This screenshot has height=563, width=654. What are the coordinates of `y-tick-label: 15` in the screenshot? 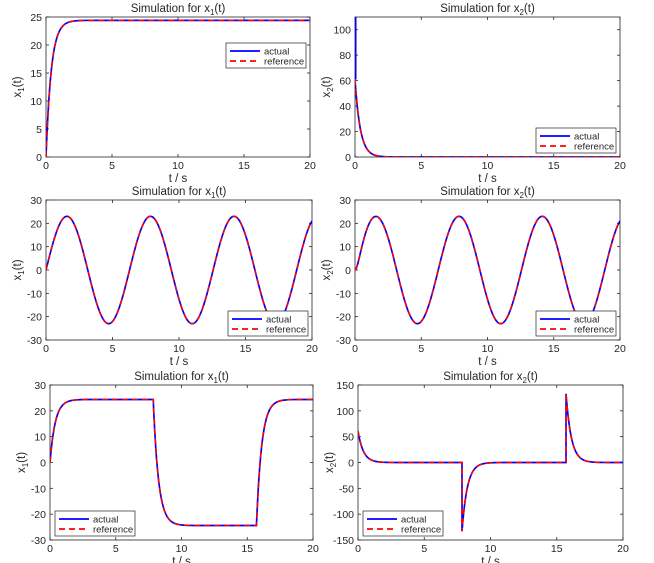 It's located at (36, 74).